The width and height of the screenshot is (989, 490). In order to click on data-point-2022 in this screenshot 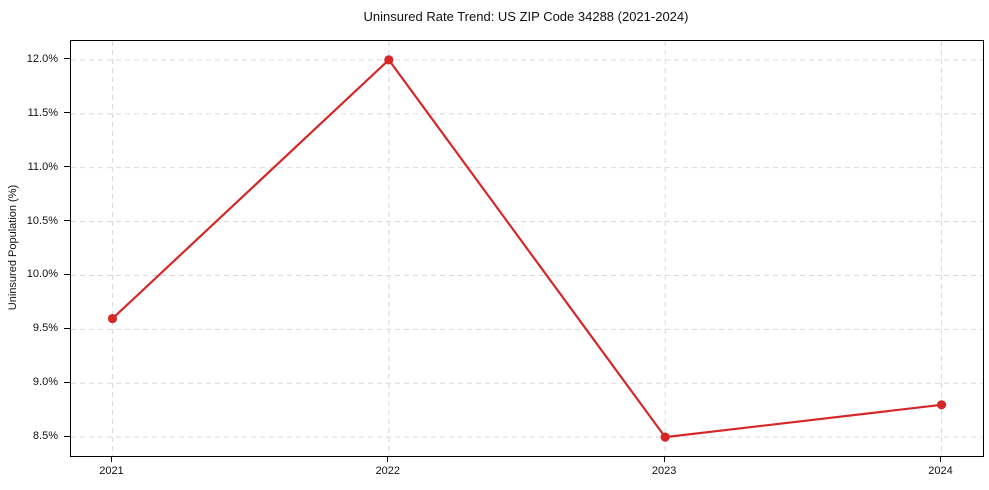, I will do `click(389, 60)`.